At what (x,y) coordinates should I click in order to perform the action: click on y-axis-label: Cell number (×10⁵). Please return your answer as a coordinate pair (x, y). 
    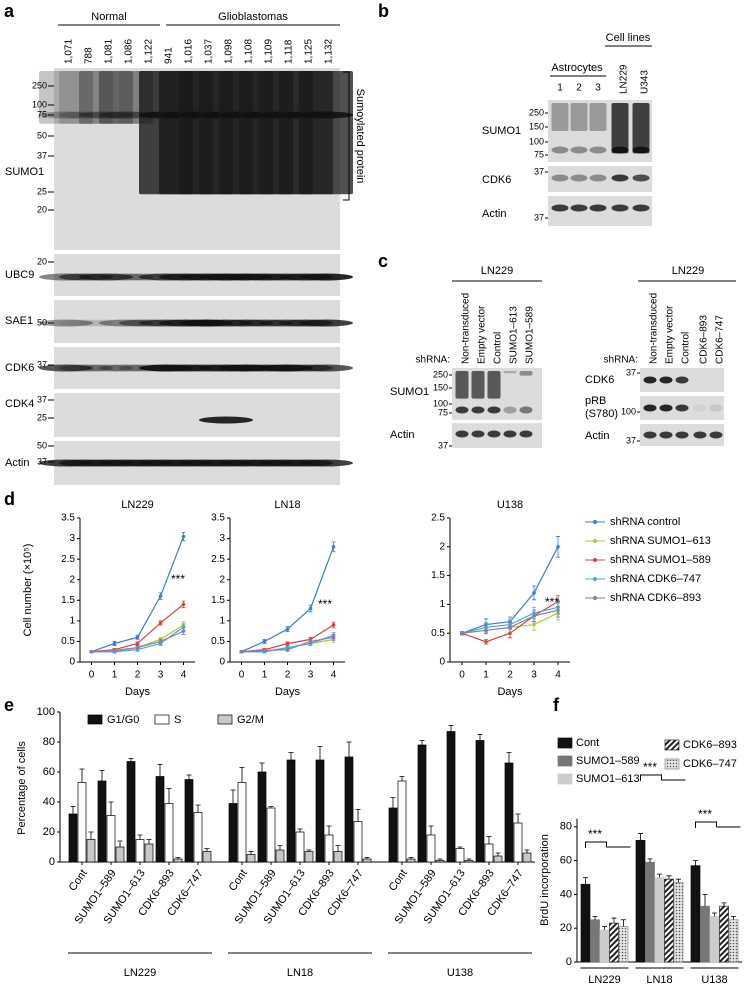
    Looking at the image, I should click on (28, 590).